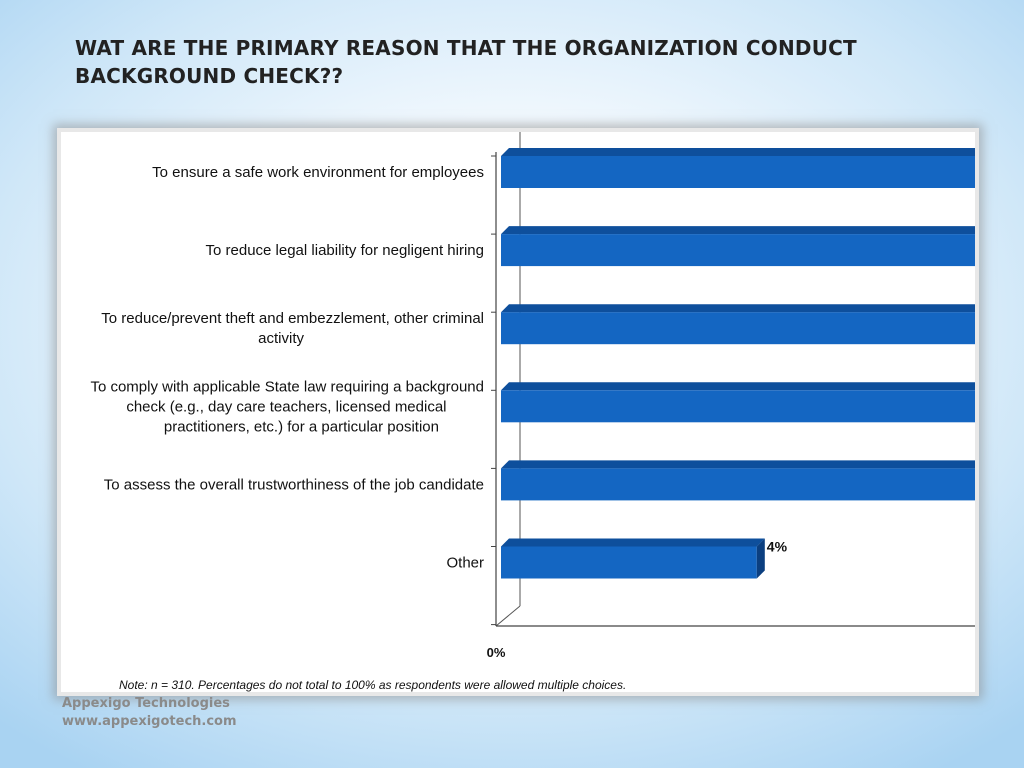  I want to click on bar-side, so click(760, 558).